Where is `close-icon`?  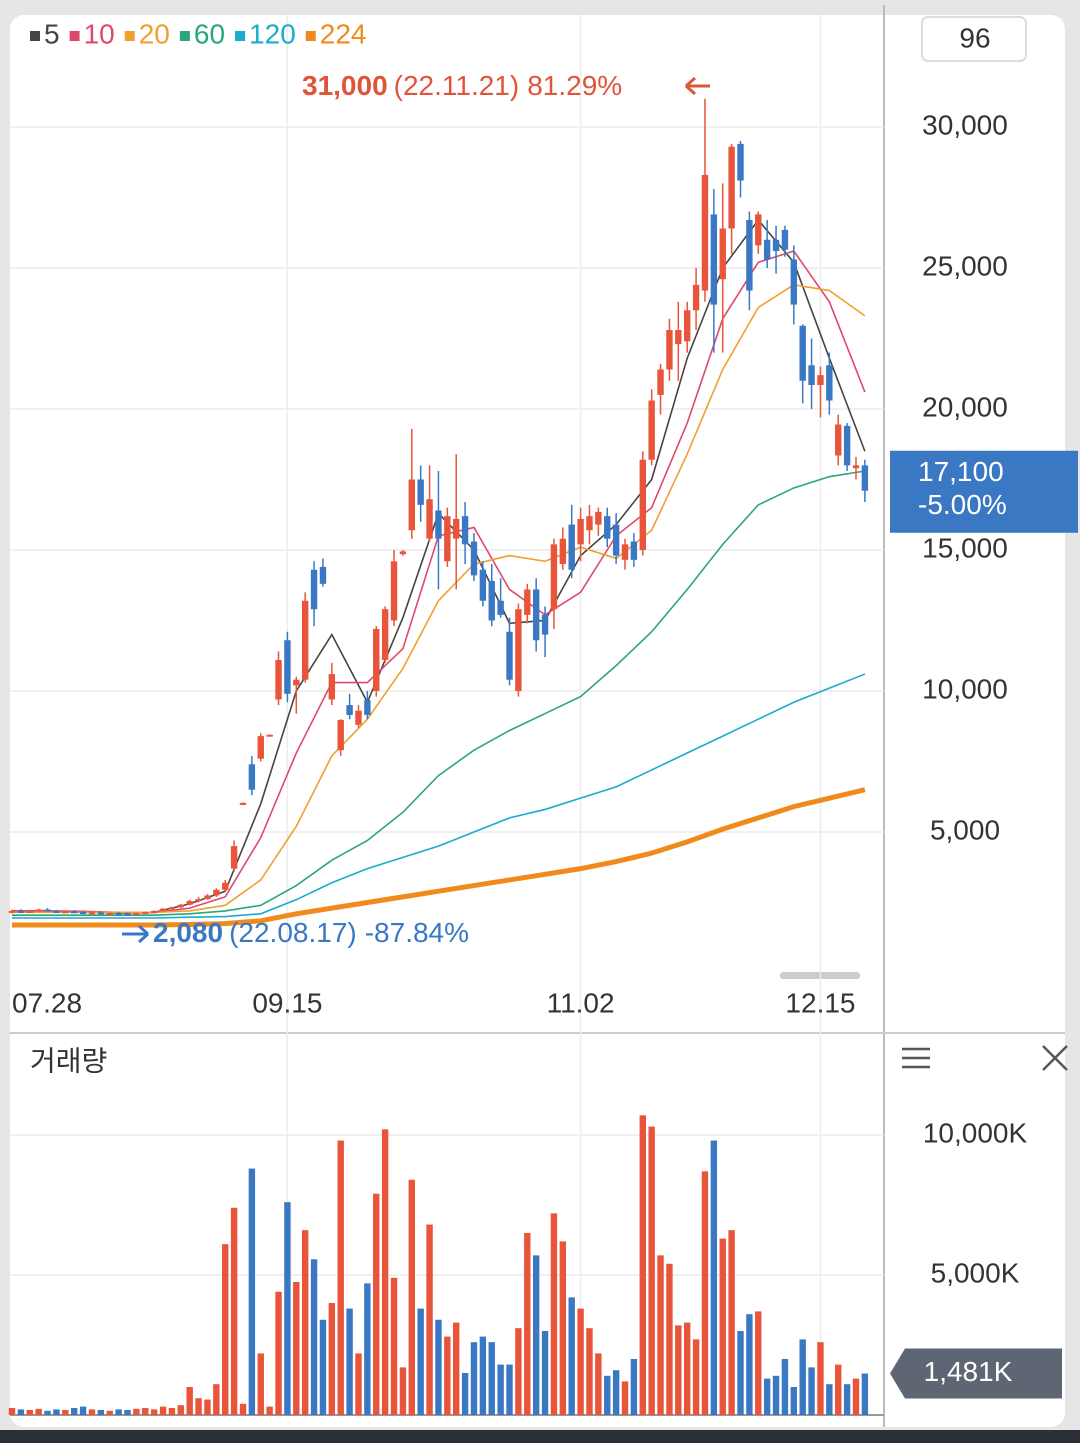
close-icon is located at coordinates (1055, 1058).